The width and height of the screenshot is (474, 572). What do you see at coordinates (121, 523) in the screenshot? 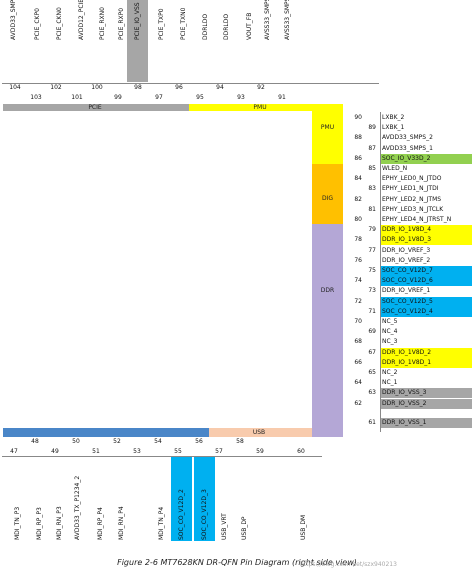
I see `bottom-pin-label: MDI_RN_P4` at bounding box center [121, 523].